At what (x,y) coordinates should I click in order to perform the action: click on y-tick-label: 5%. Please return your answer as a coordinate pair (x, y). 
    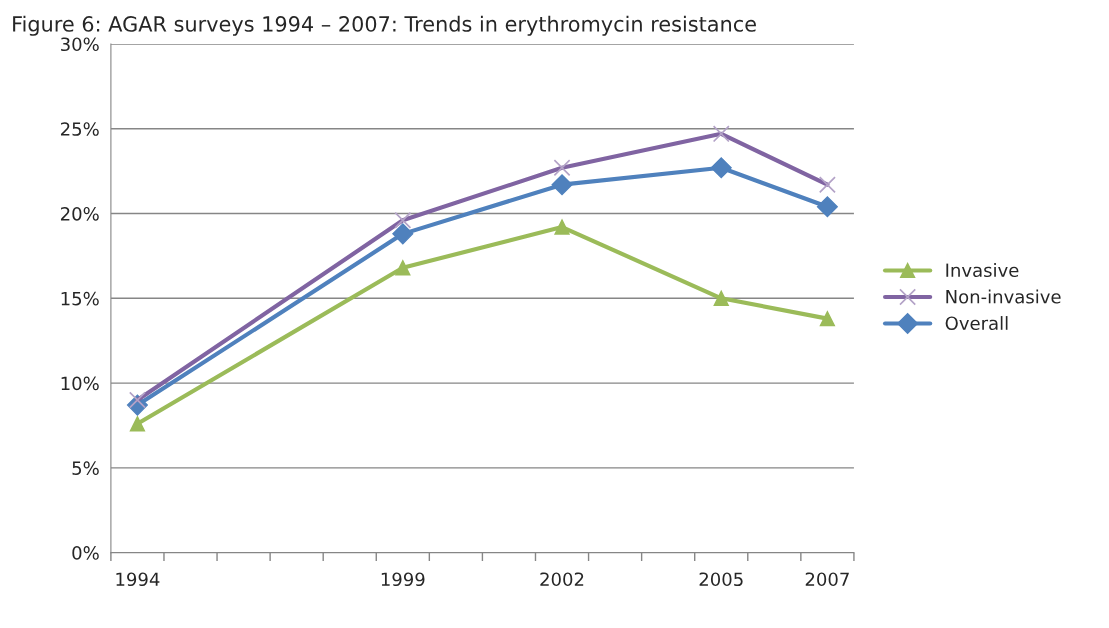
    Looking at the image, I should click on (85, 468).